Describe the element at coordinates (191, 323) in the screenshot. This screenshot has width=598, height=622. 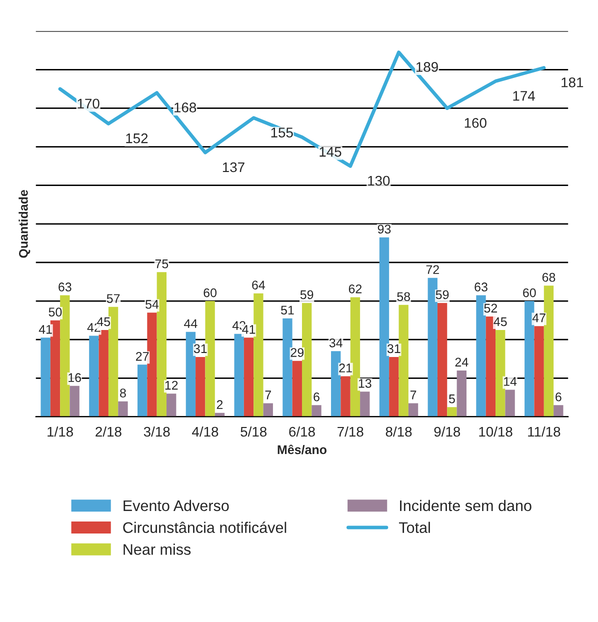
I see `data-label: 44` at that location.